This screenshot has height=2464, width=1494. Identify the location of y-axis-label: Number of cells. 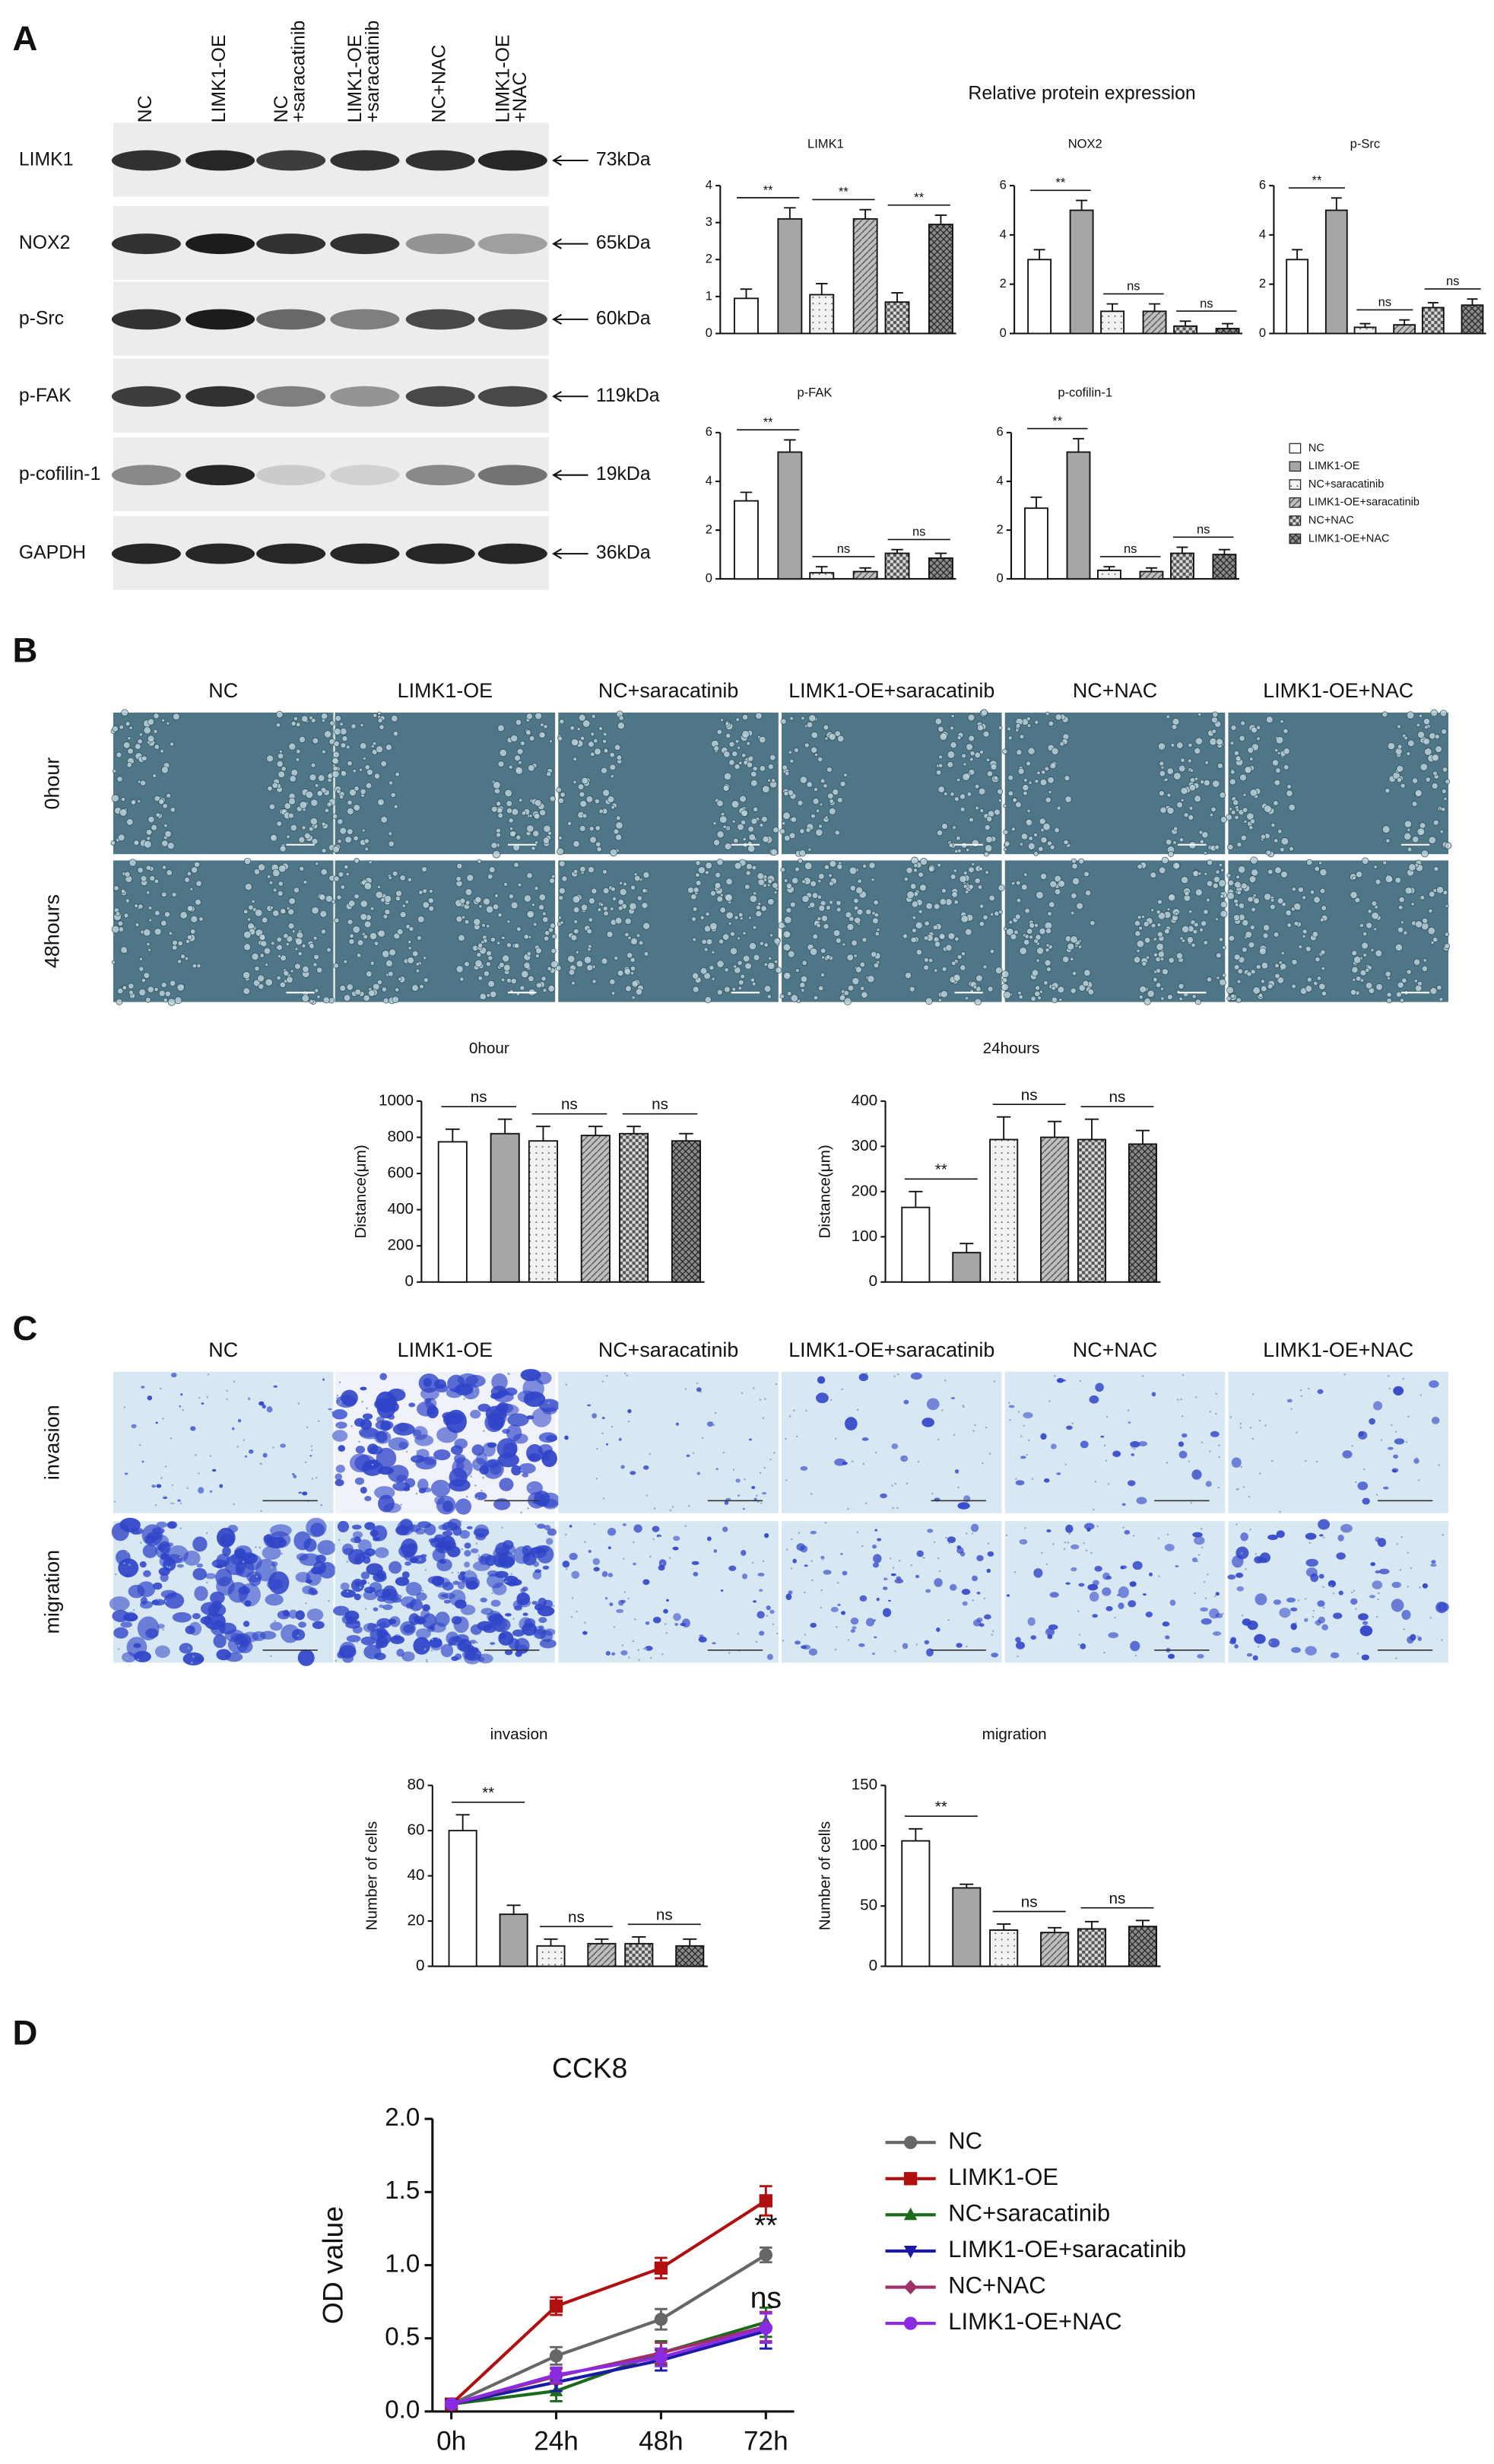
(372, 1876).